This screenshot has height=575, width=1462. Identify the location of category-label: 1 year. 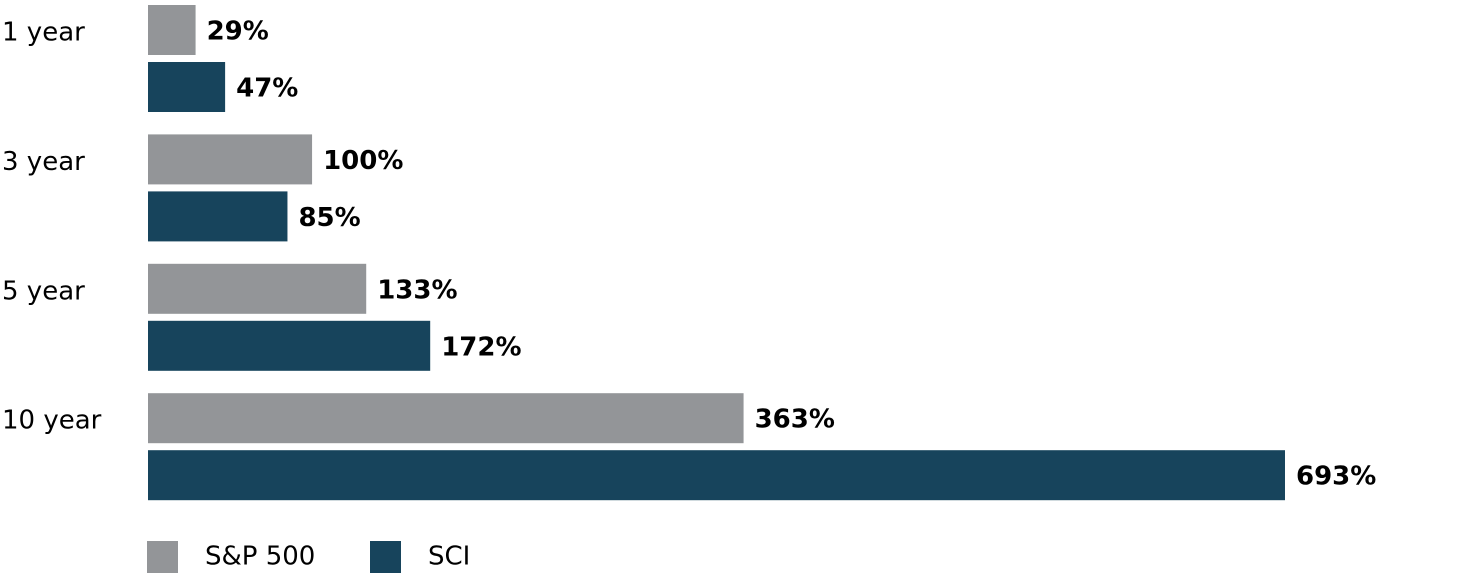
(43, 33).